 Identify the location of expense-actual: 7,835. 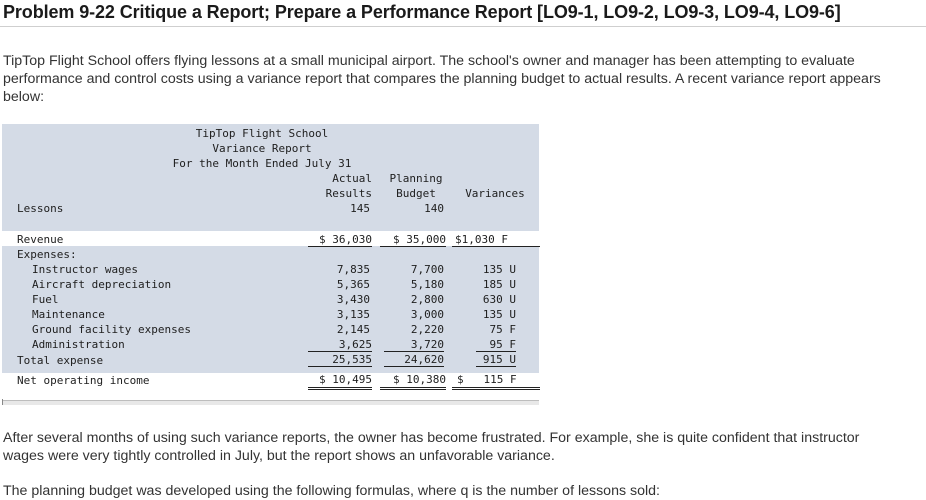
(353, 269).